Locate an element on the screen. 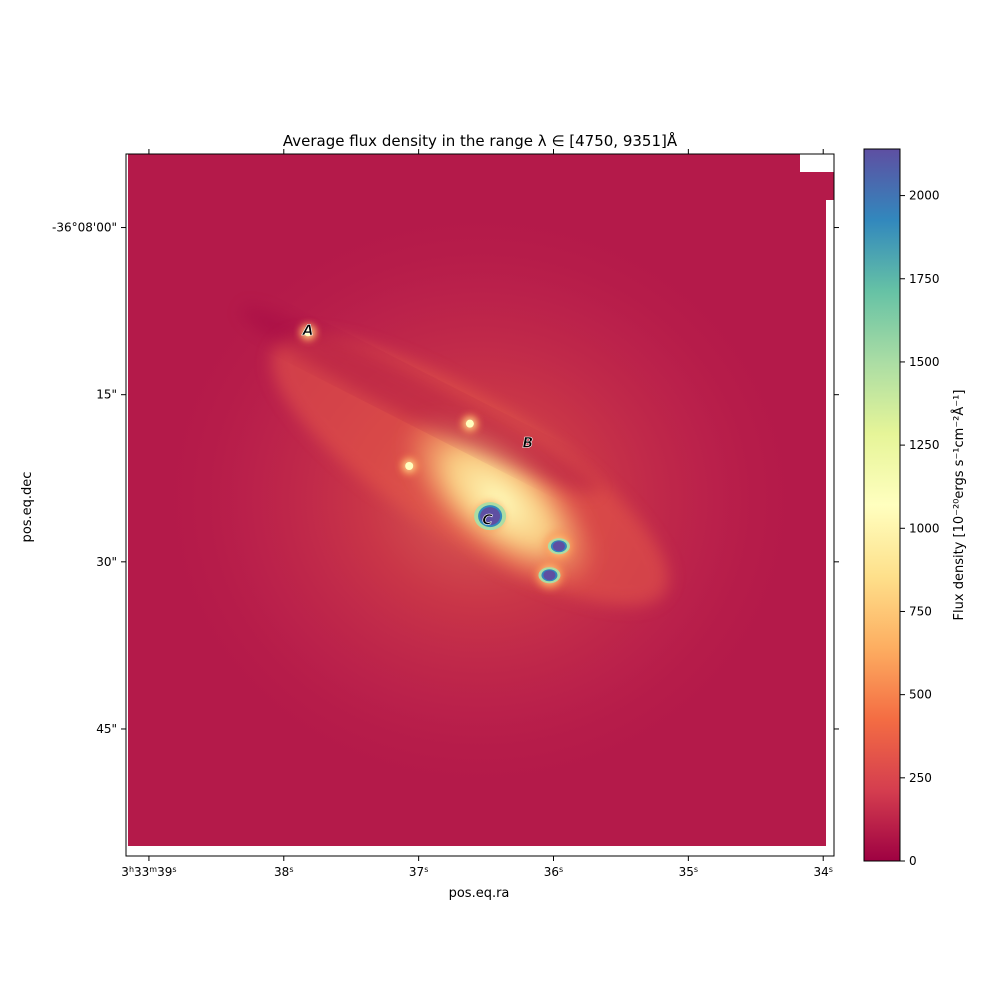 This screenshot has width=1000, height=1000. x-tick-label: 38s is located at coordinates (283, 872).